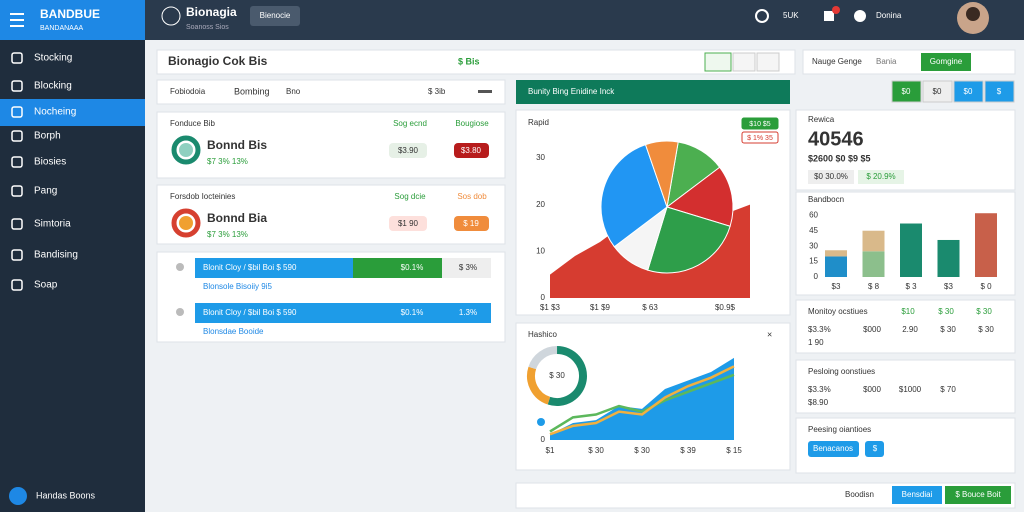 This screenshot has width=1024, height=517. Describe the element at coordinates (860, 16) in the screenshot. I see `user-icon` at that location.